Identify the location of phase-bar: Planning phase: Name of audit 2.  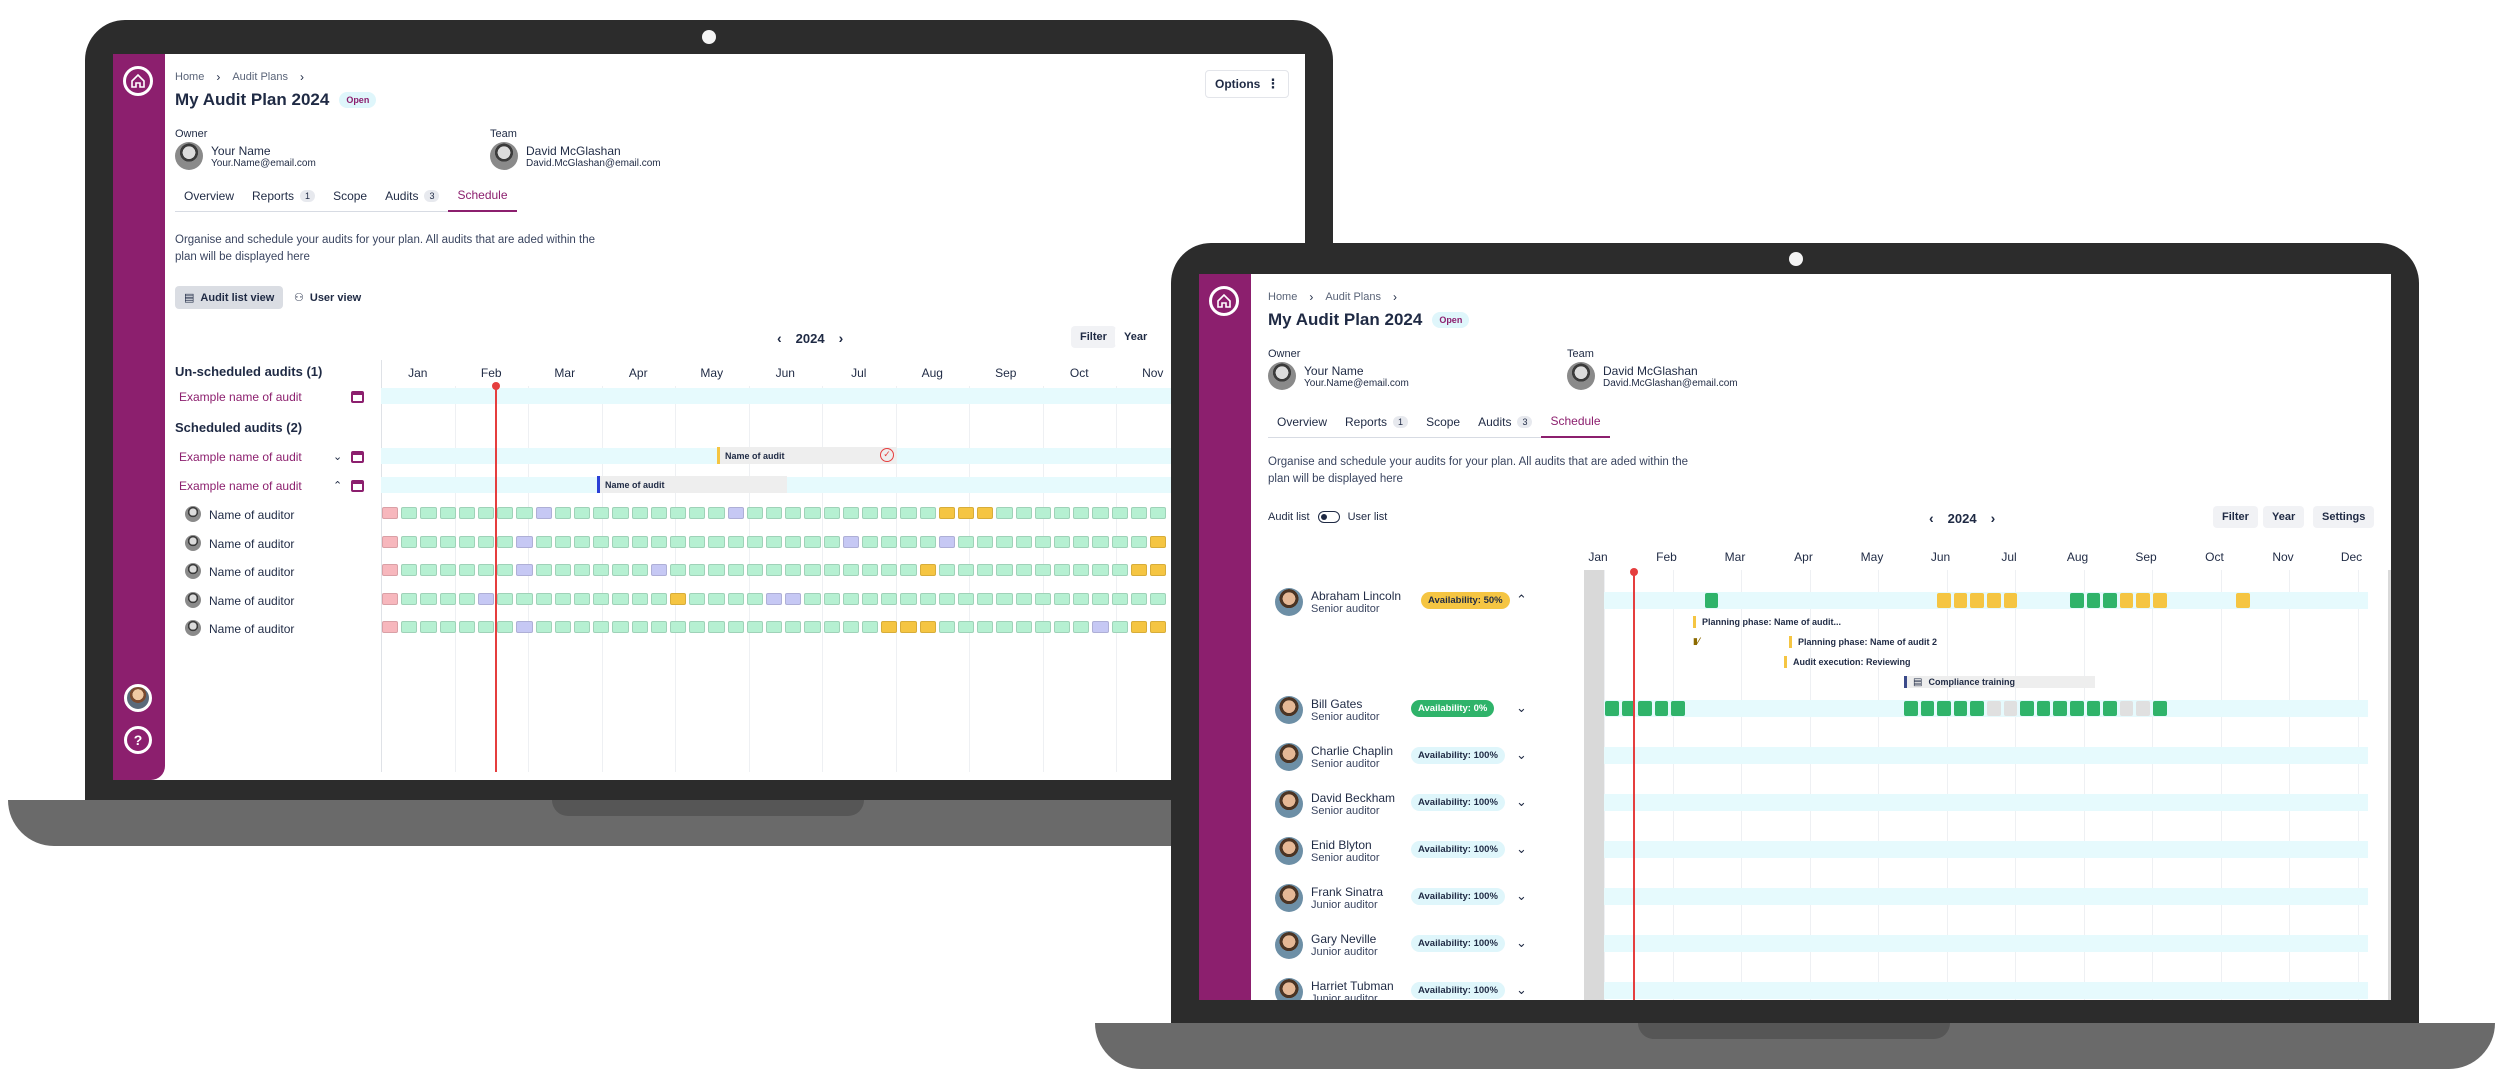
(1863, 642).